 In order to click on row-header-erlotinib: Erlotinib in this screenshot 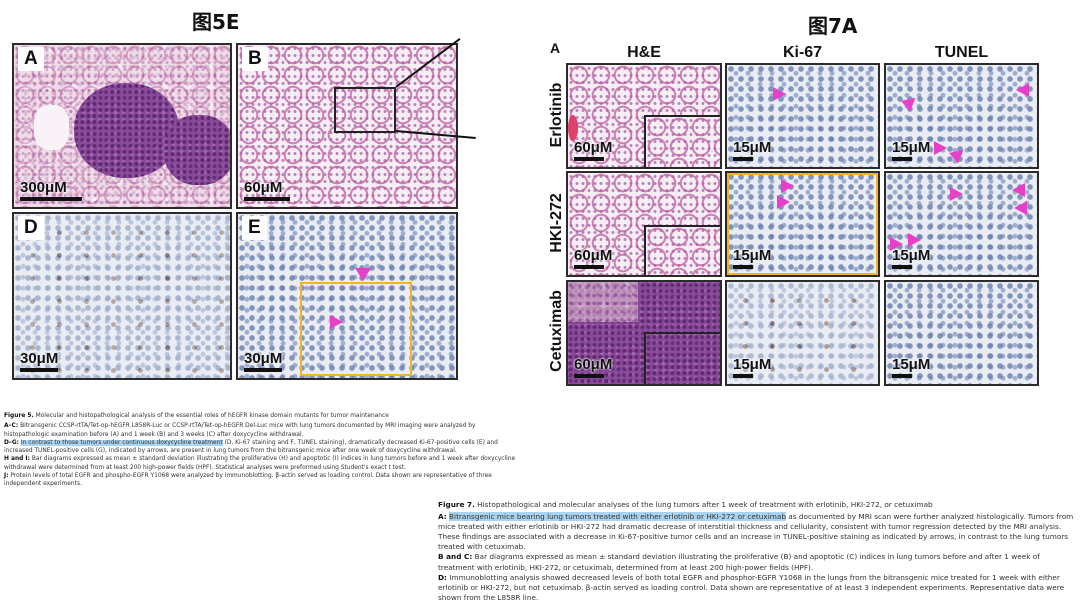, I will do `click(556, 115)`.